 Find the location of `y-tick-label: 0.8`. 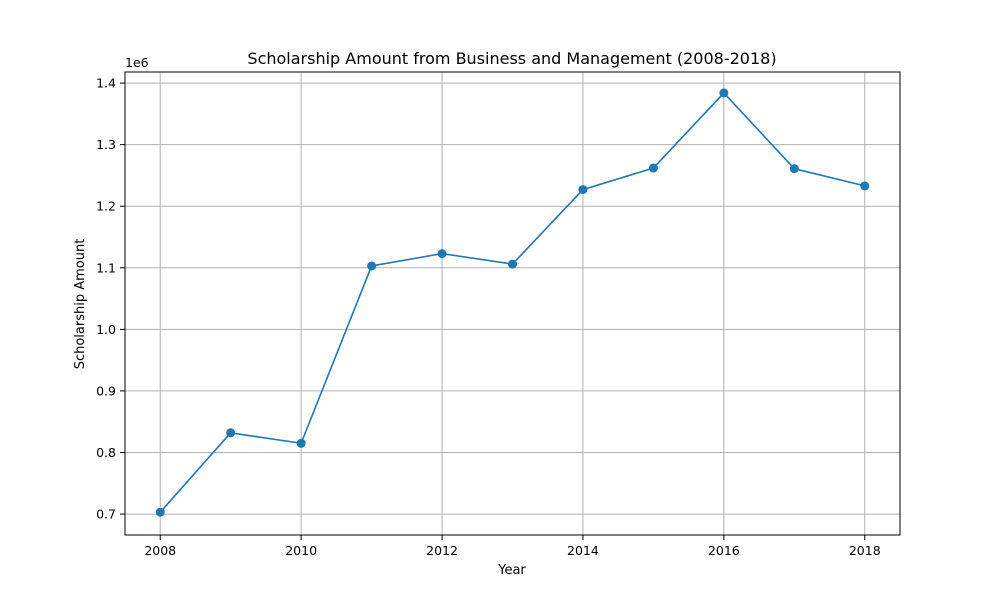

y-tick-label: 0.8 is located at coordinates (106, 452).